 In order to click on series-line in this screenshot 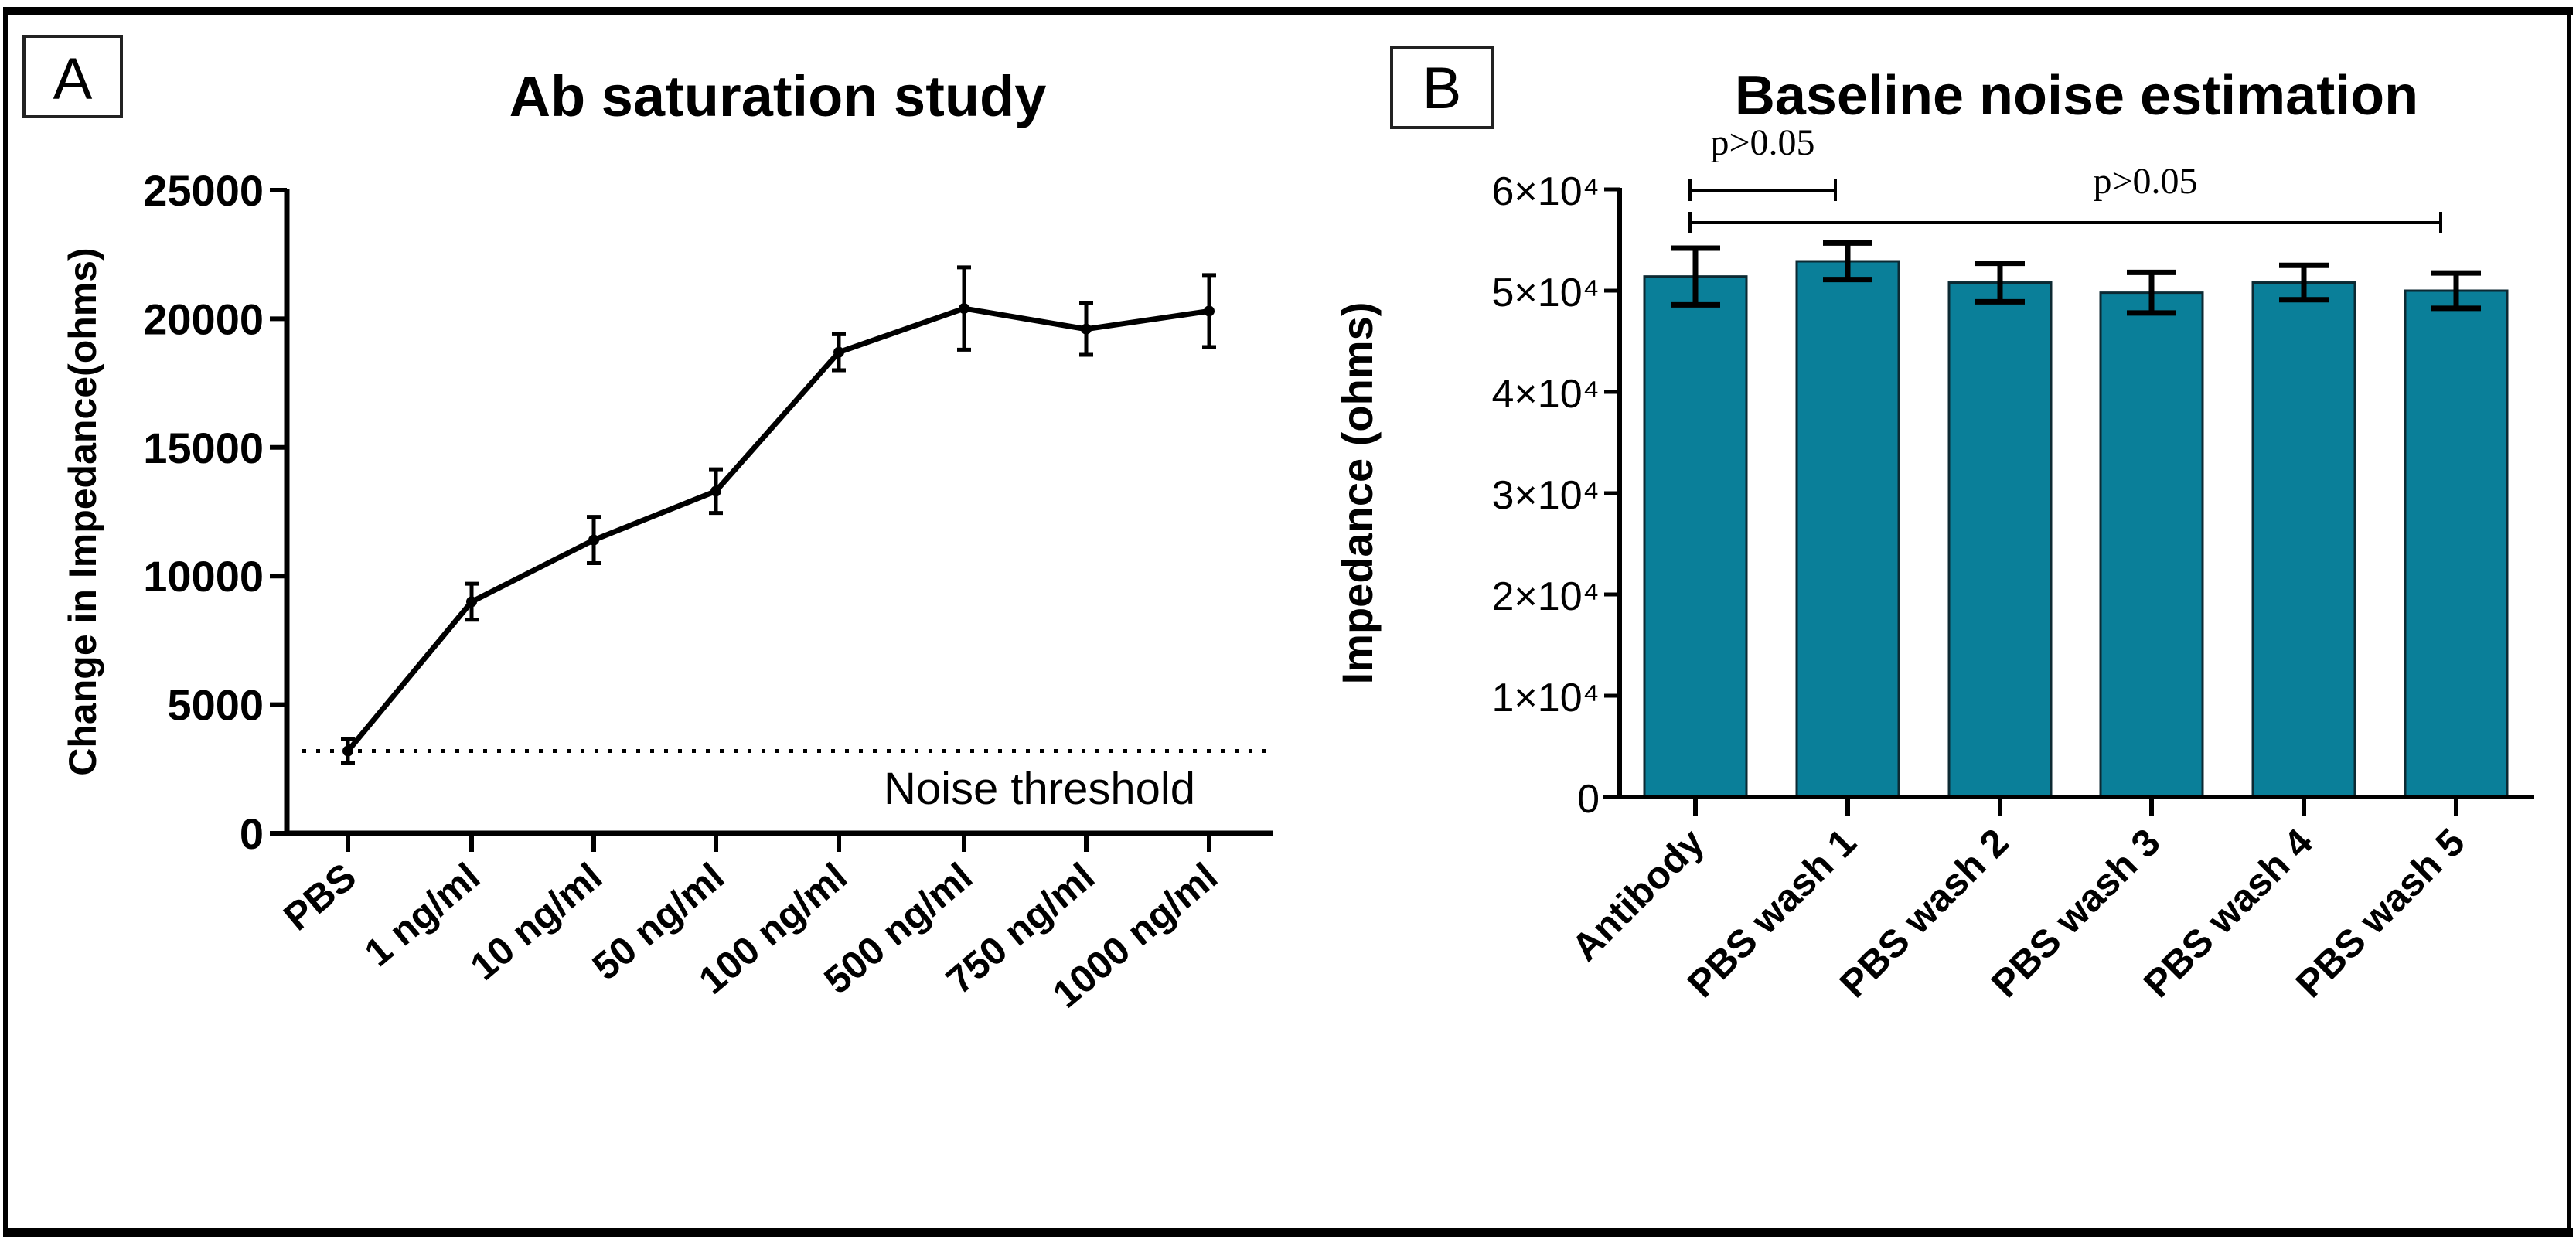, I will do `click(778, 529)`.